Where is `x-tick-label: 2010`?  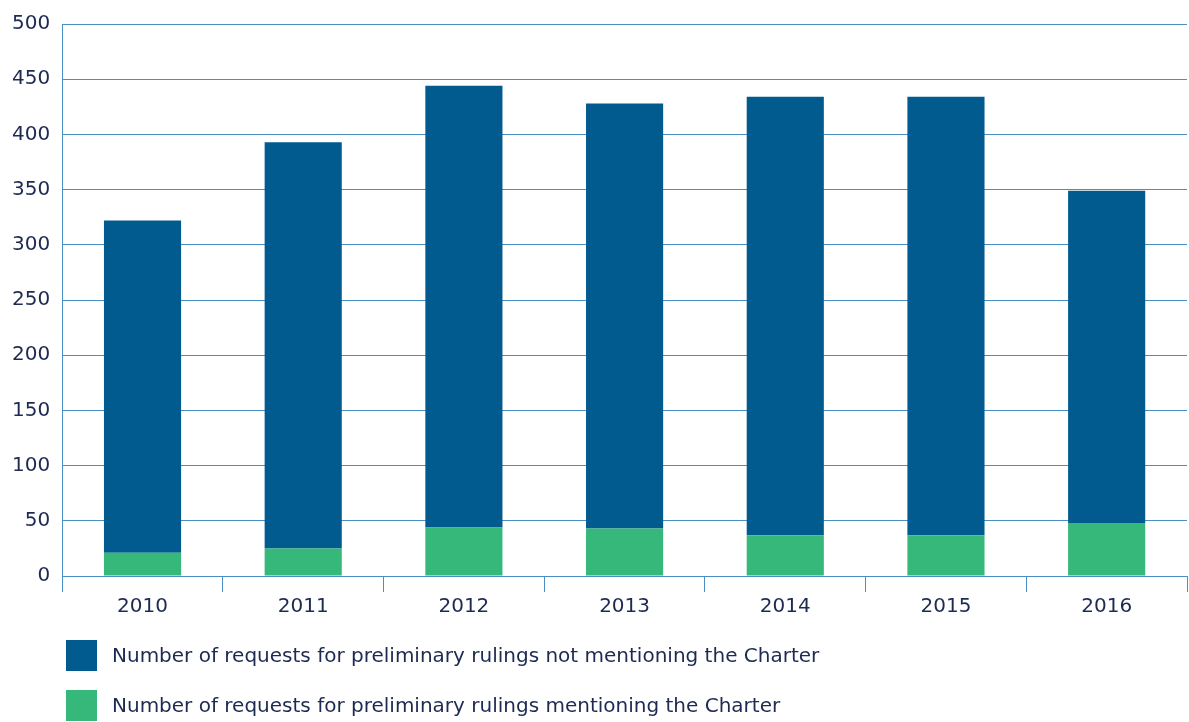
x-tick-label: 2010 is located at coordinates (142, 605).